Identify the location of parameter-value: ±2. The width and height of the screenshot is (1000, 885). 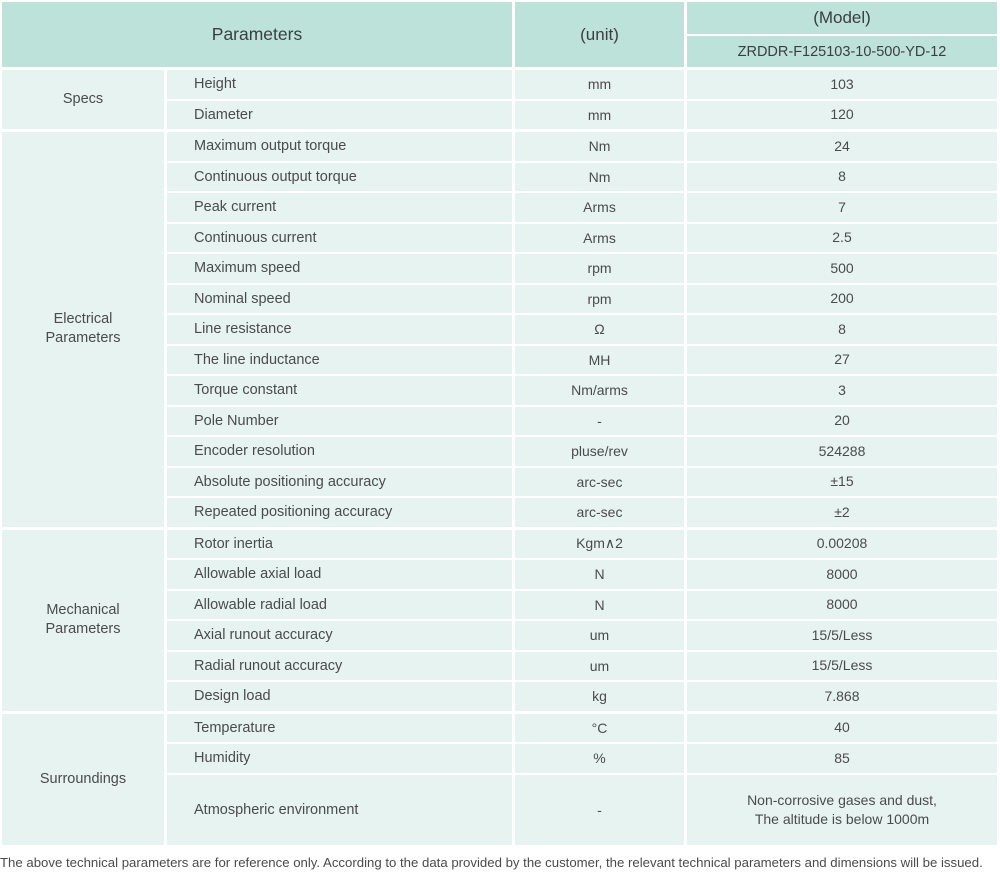
(842, 511).